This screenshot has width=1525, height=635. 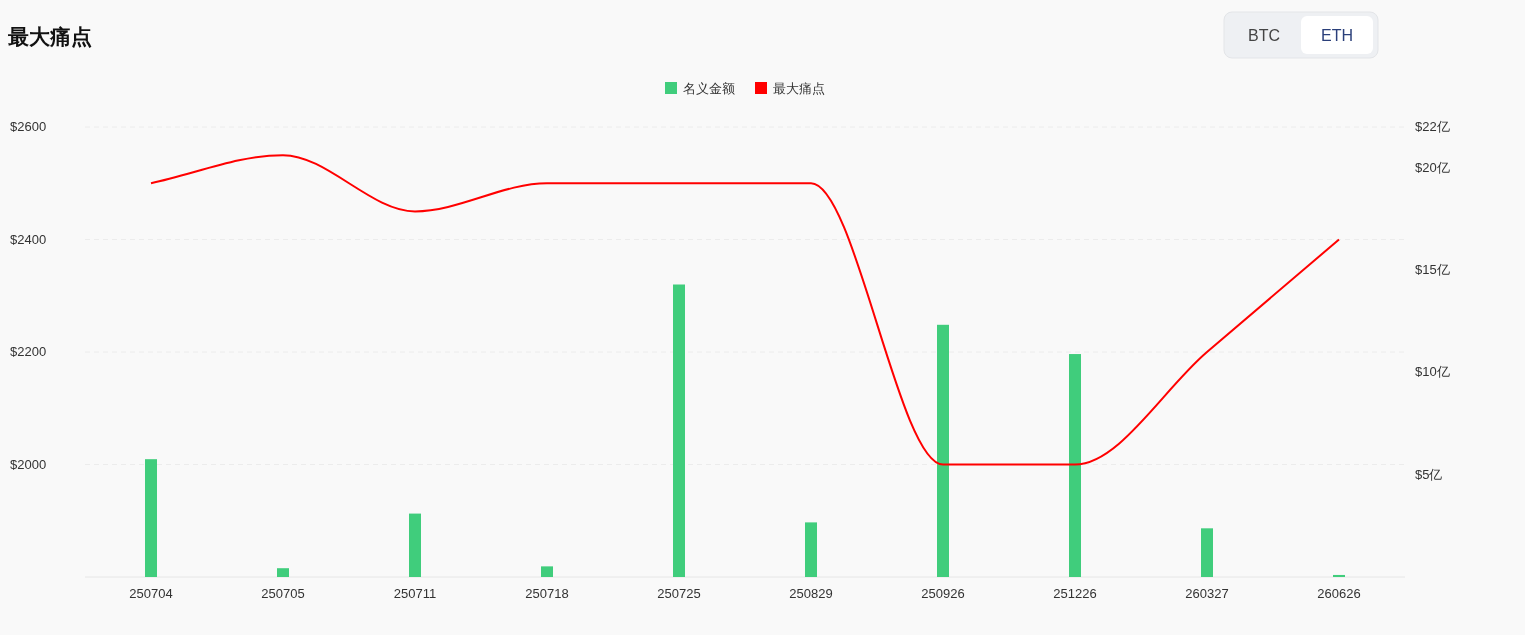 I want to click on y-tick-label: $2600, so click(x=28, y=126).